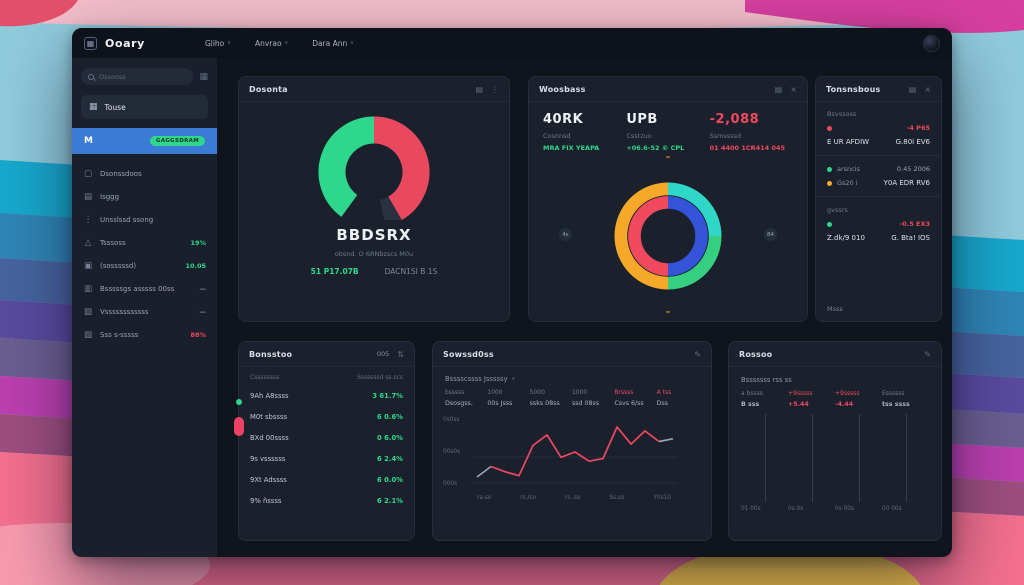 The width and height of the screenshot is (1024, 585). I want to click on card-title: Bonsstoo, so click(271, 354).